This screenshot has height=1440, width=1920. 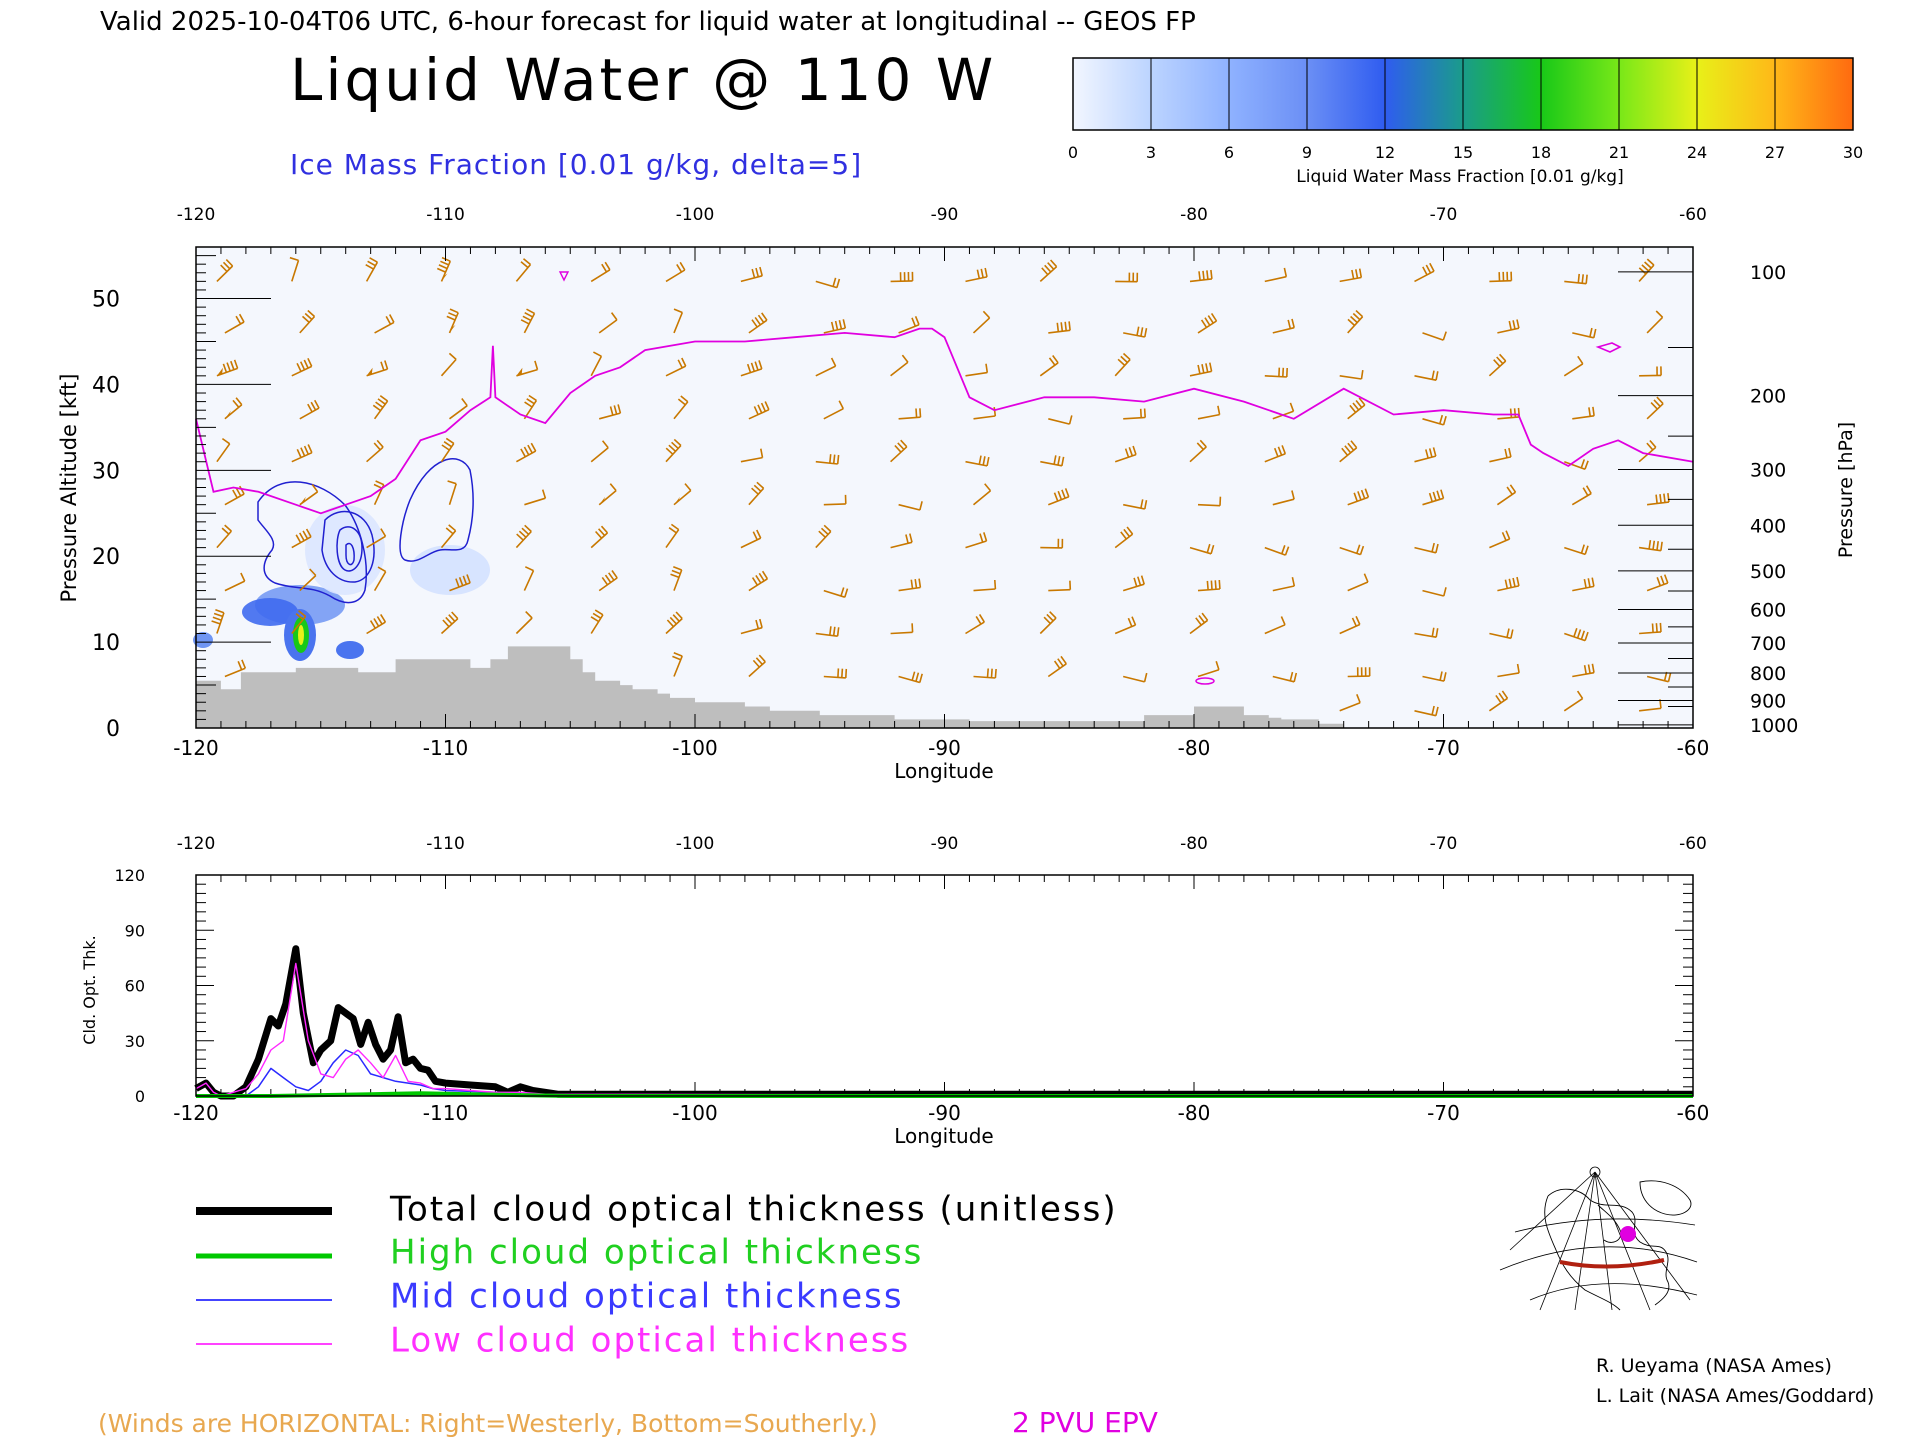 What do you see at coordinates (1194, 748) in the screenshot?
I see `x-tick-label: -80` at bounding box center [1194, 748].